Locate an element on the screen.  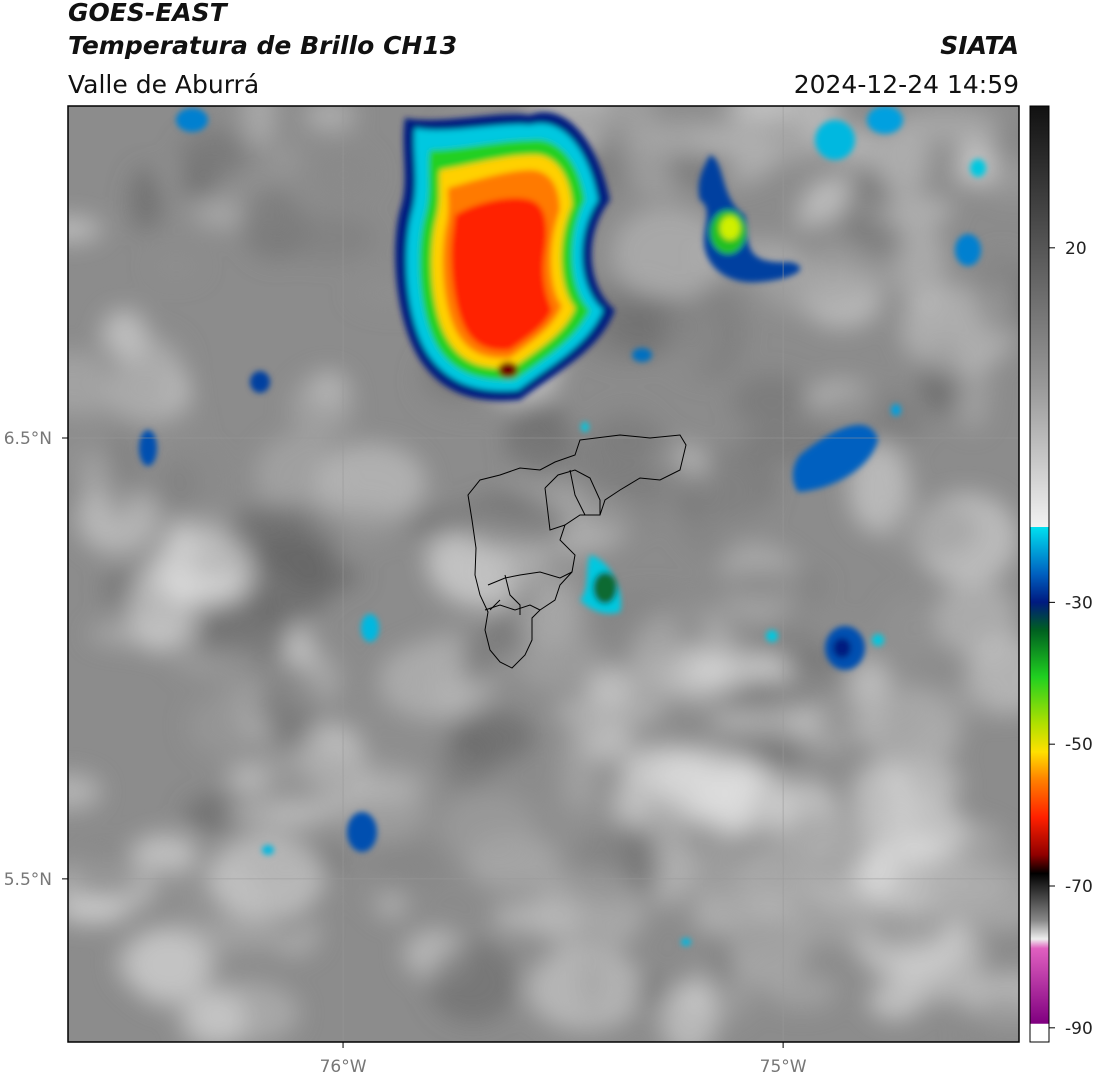
title: GOES-EAST is located at coordinates (148, 13).